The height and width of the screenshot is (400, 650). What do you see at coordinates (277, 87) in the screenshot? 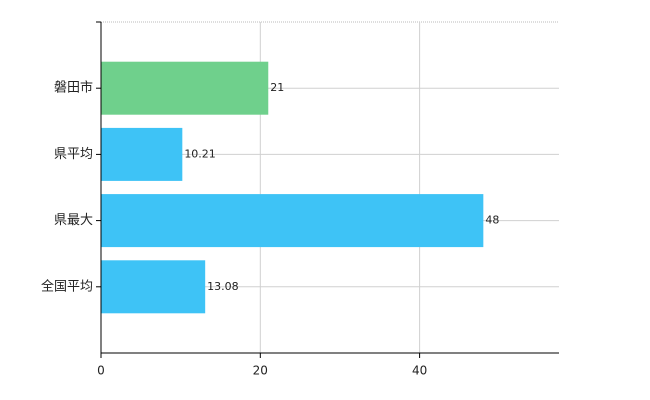
I see `value-label: 21` at bounding box center [277, 87].